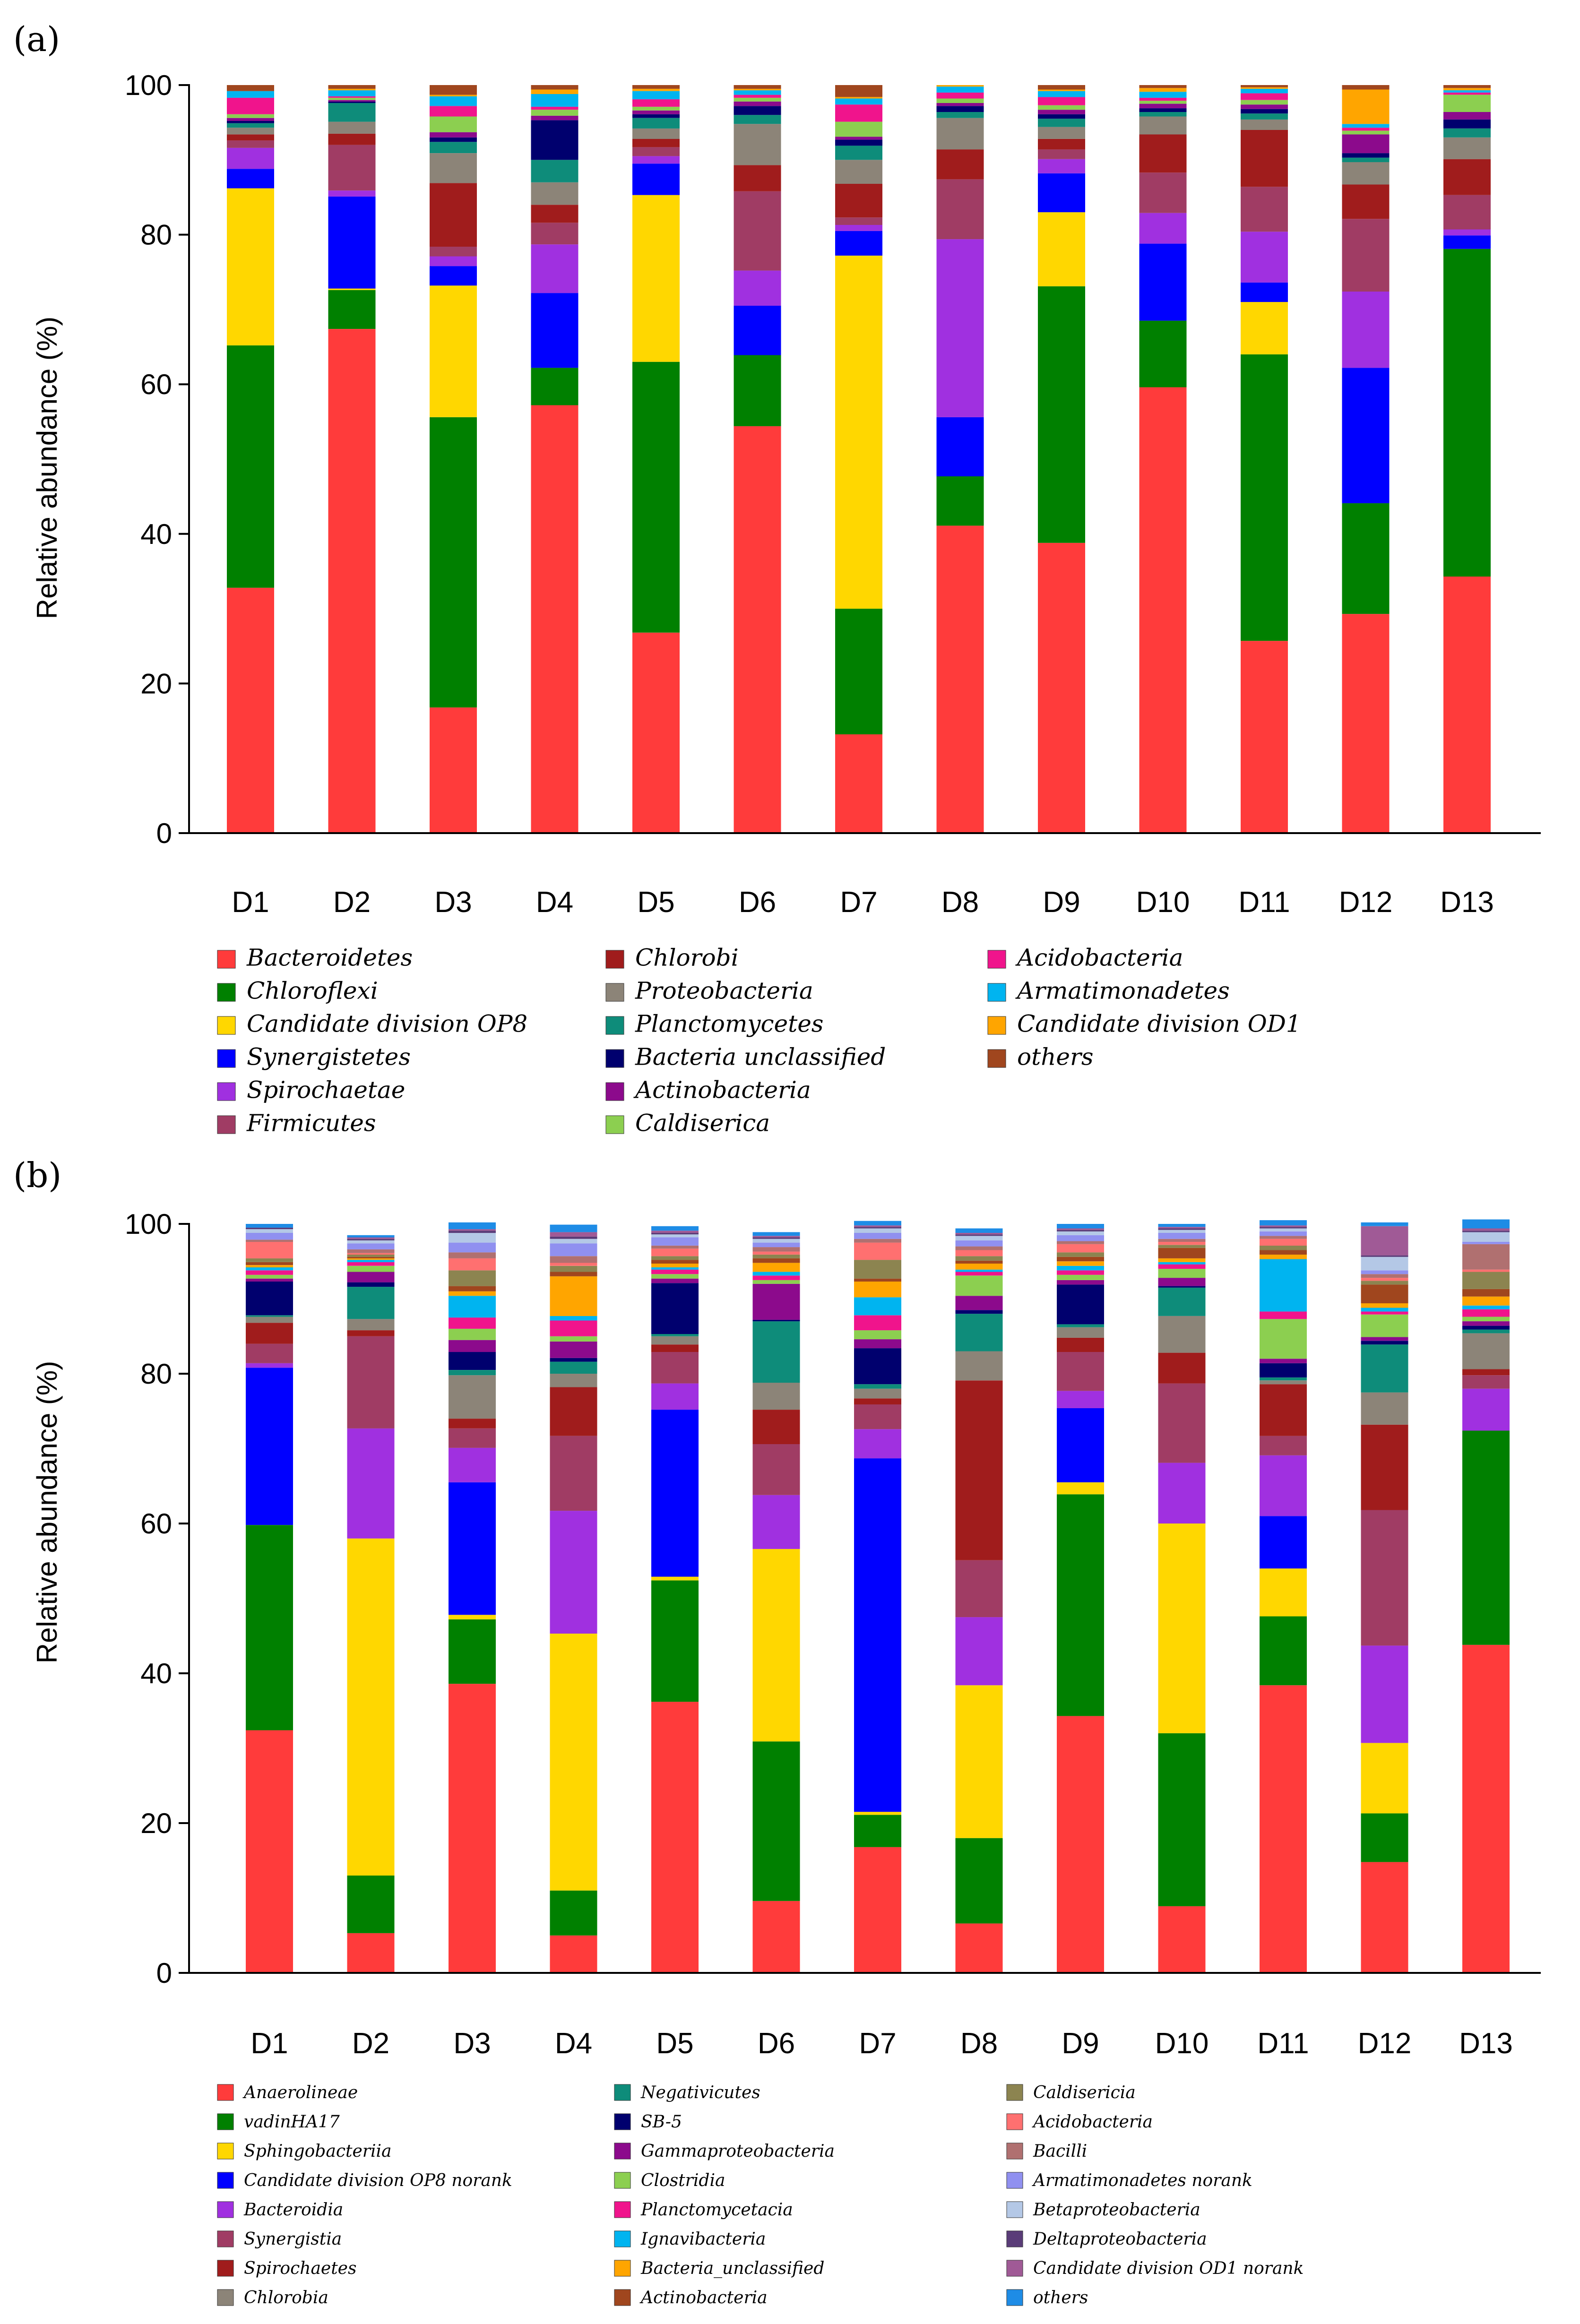 Image resolution: width=1580 pixels, height=2324 pixels. What do you see at coordinates (573, 1368) in the screenshot?
I see `bar-segment-negativicutes-d4` at bounding box center [573, 1368].